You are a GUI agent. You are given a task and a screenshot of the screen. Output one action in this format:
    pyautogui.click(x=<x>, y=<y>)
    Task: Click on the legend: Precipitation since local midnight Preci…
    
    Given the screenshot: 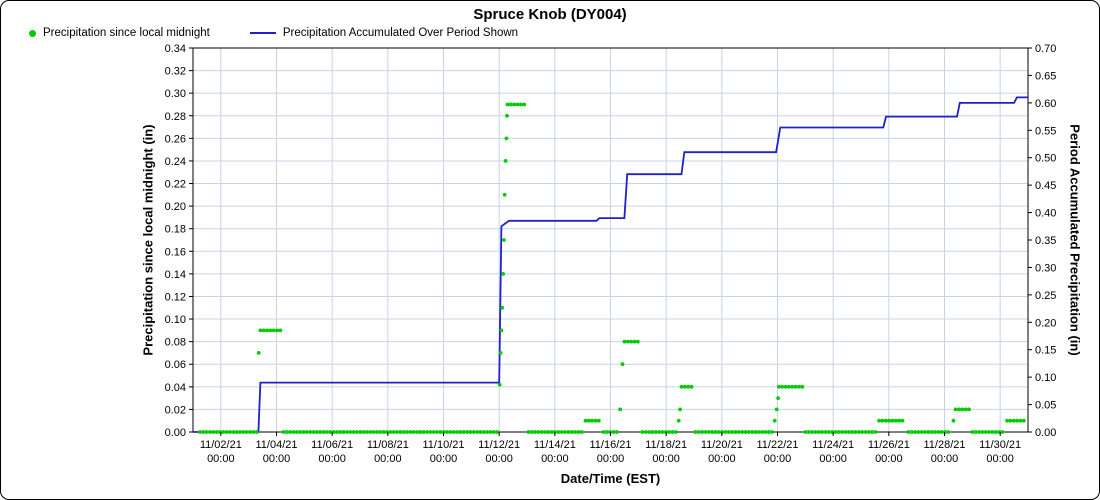 What is the action you would take?
    pyautogui.click(x=273, y=33)
    